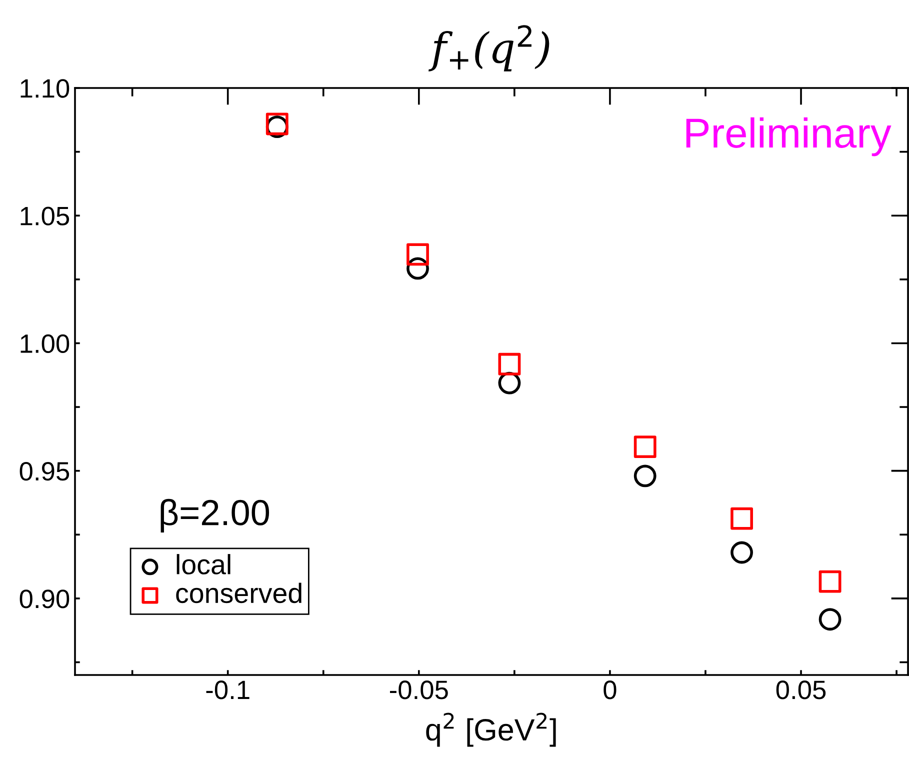  Describe the element at coordinates (45, 344) in the screenshot. I see `y-tick-label: 1.00` at that location.